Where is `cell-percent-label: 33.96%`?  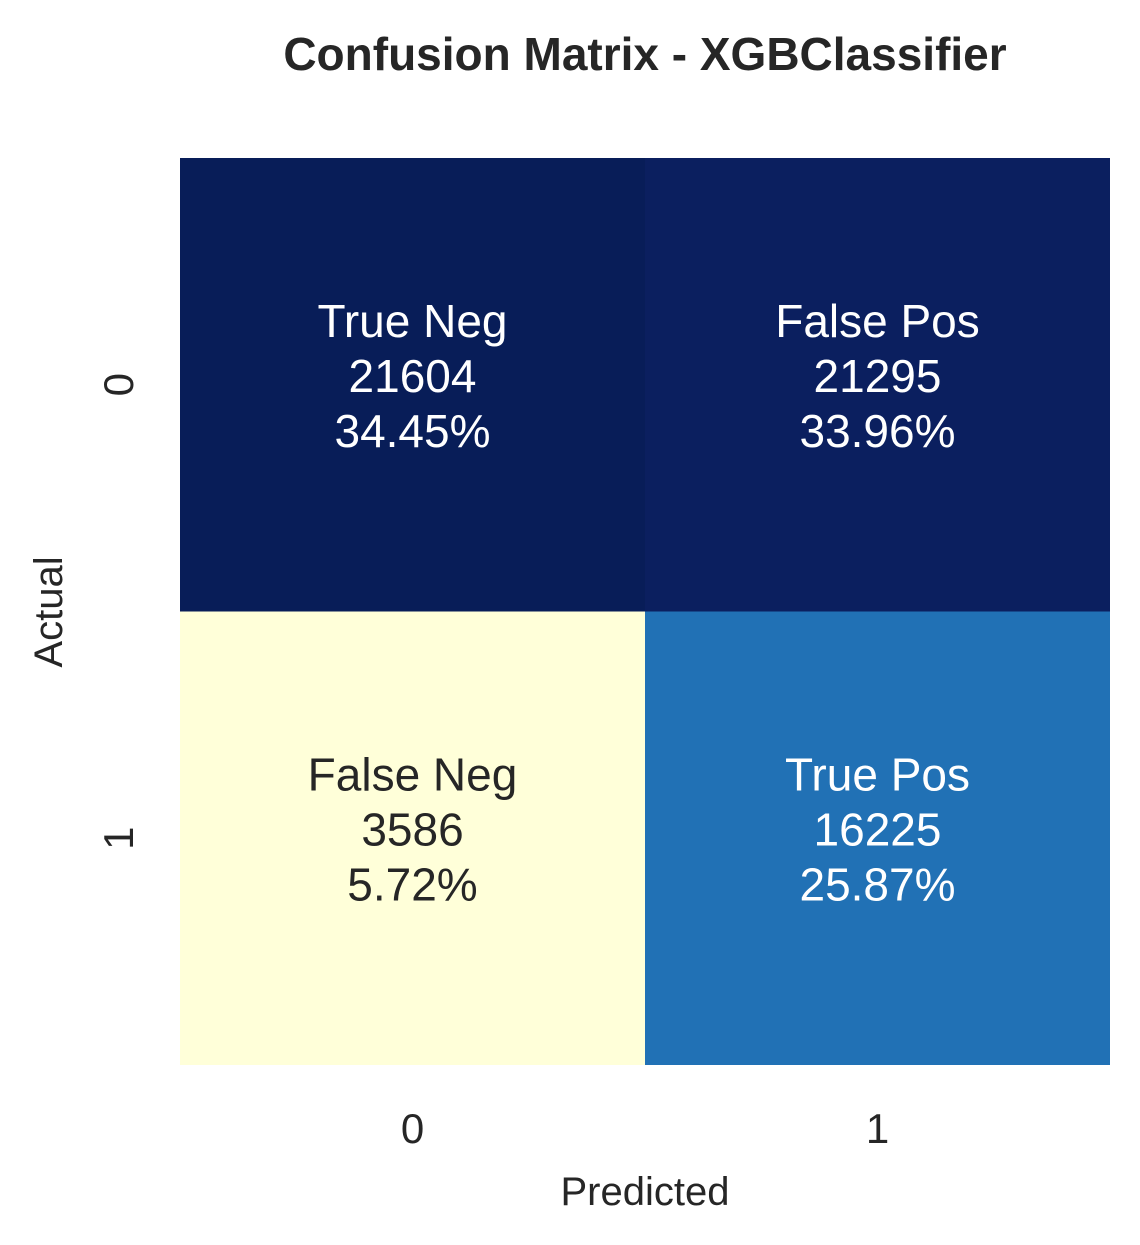
cell-percent-label: 33.96% is located at coordinates (877, 431).